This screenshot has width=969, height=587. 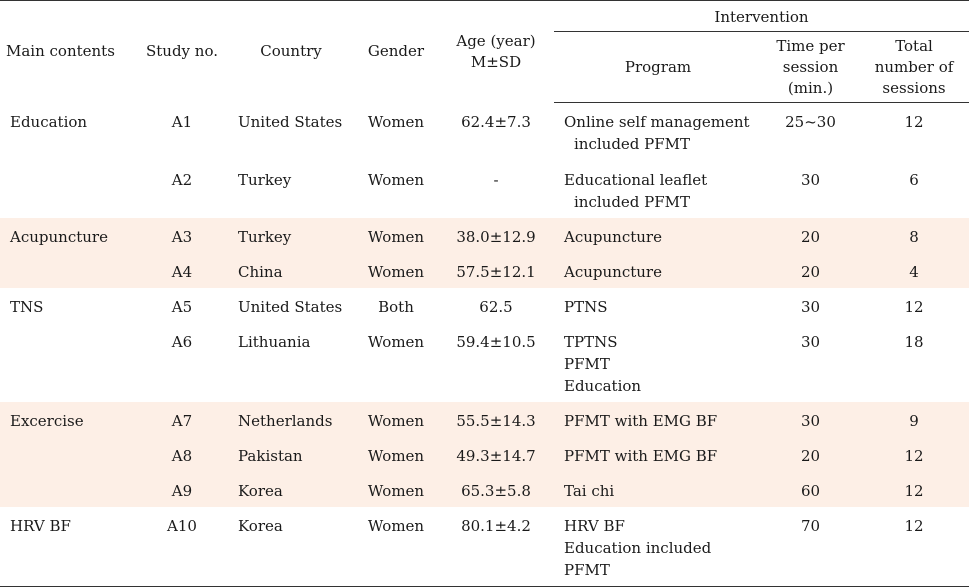 What do you see at coordinates (182, 121) in the screenshot?
I see `cell-study-no: A1` at bounding box center [182, 121].